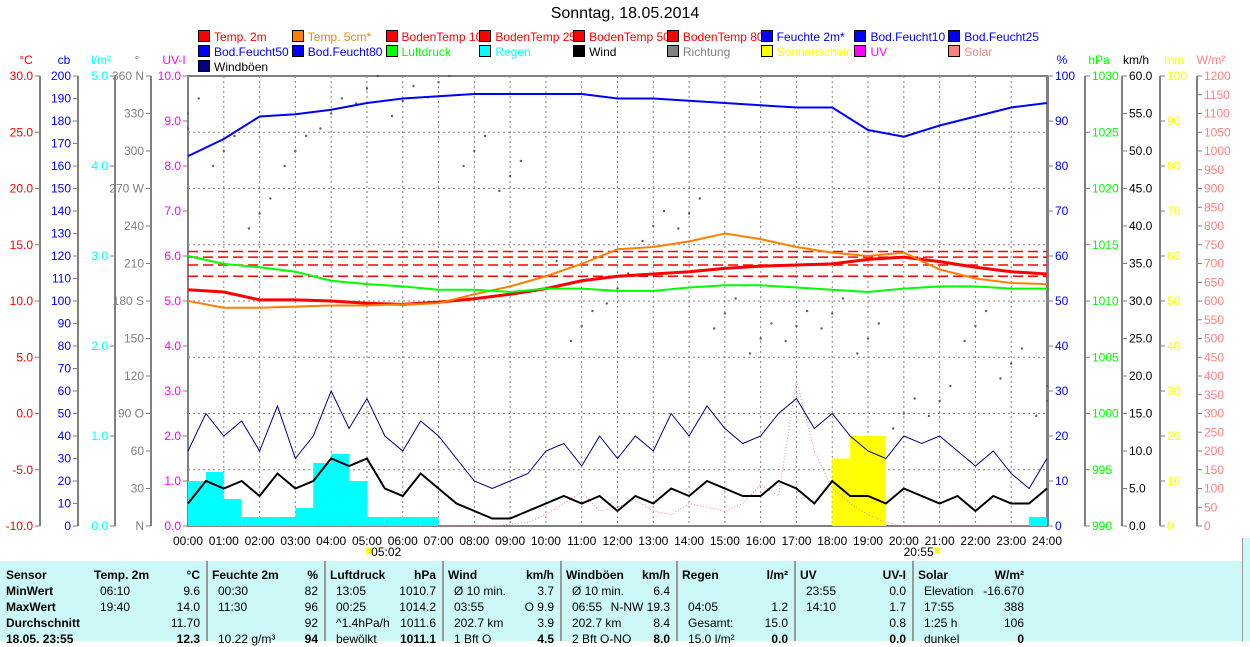  Describe the element at coordinates (479, 623) in the screenshot. I see `stats-cell-label: 202.7 km` at that location.